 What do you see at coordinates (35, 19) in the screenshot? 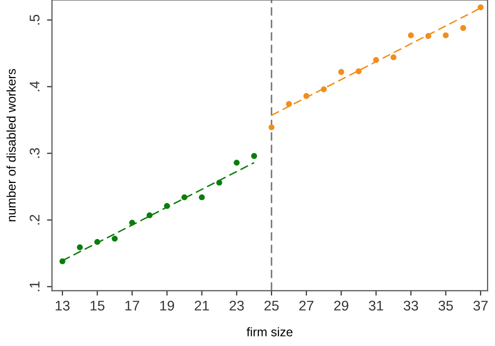
I see `y-tick-label: .5` at bounding box center [35, 19].